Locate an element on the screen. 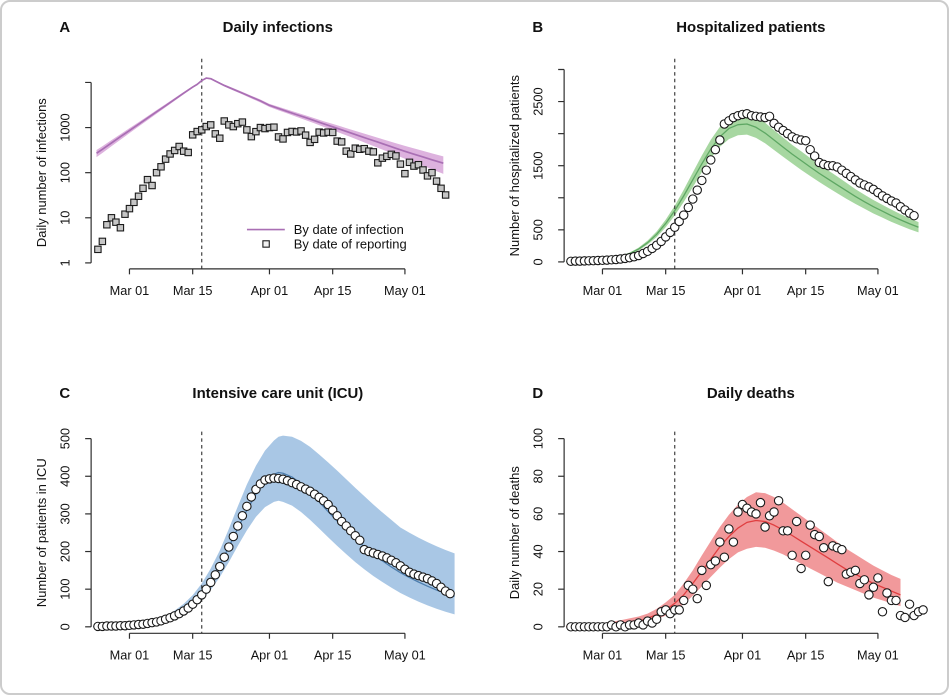 This screenshot has height=695, width=949. y-axis-label: Number of patients in ICU is located at coordinates (41, 532).